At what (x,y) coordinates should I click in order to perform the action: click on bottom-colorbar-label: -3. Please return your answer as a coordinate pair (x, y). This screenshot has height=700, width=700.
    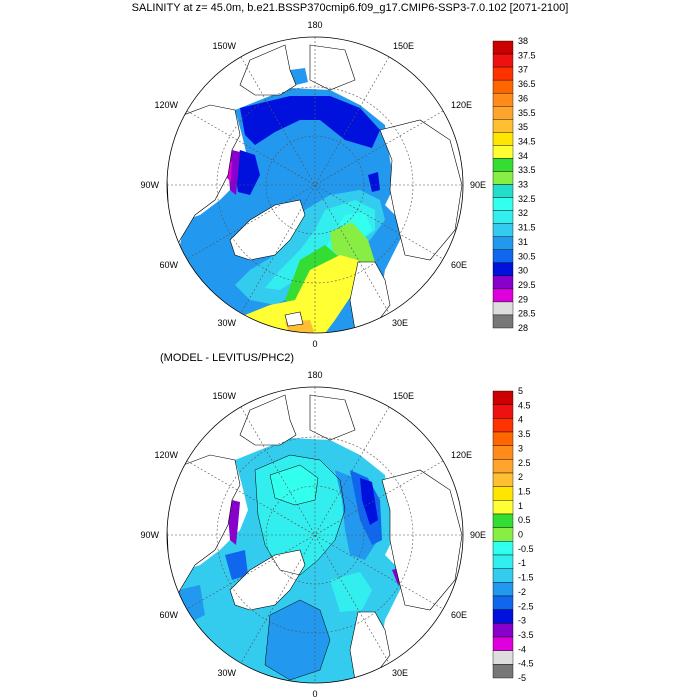
    Looking at the image, I should click on (522, 621).